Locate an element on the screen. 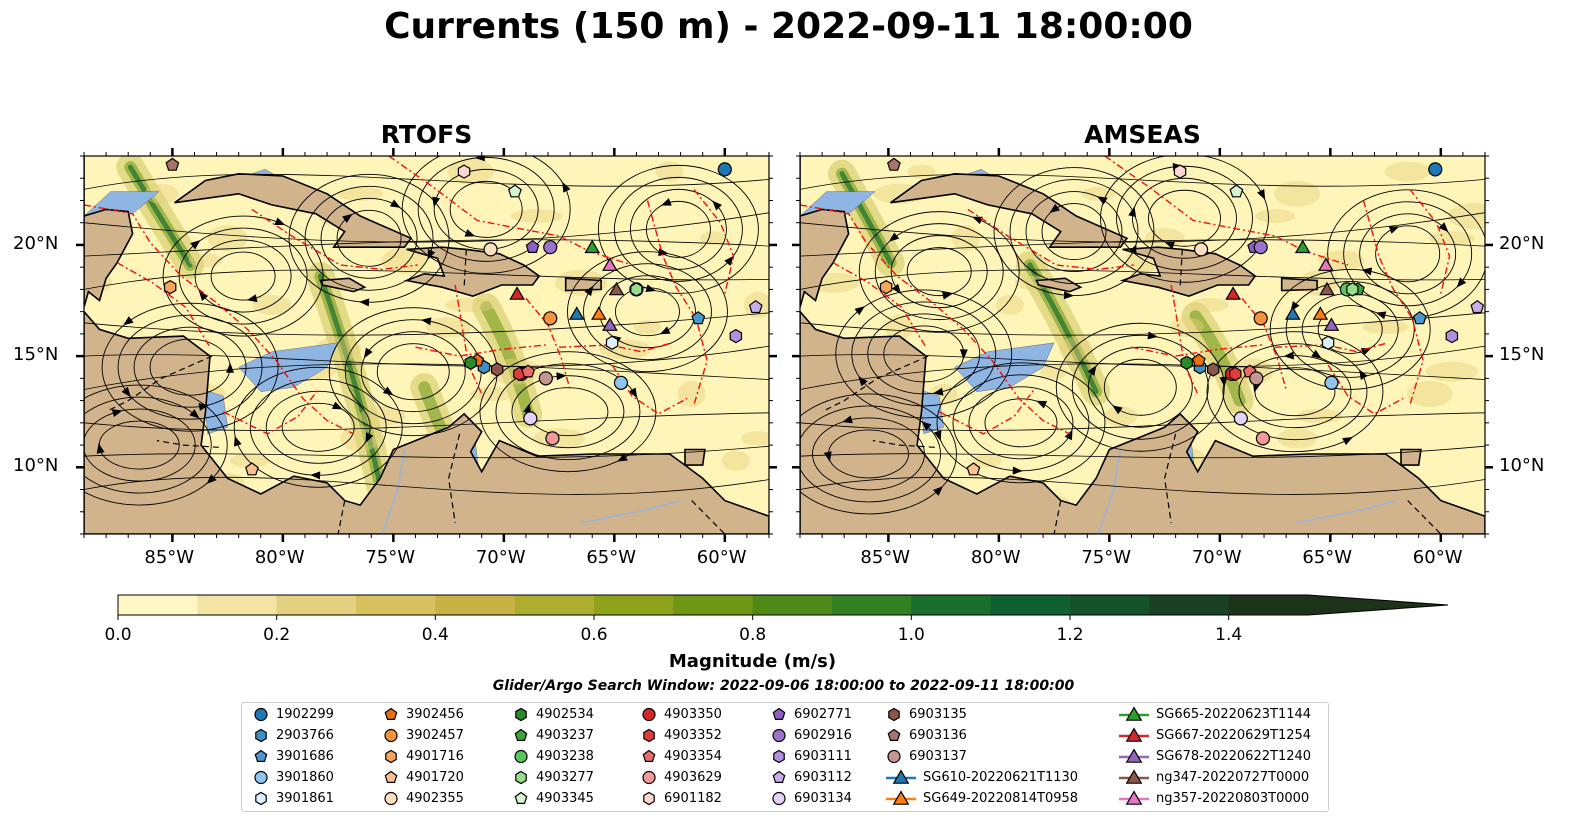 This screenshot has width=1577, height=827. legend-label: SG678-20220622T1240 is located at coordinates (1234, 756).